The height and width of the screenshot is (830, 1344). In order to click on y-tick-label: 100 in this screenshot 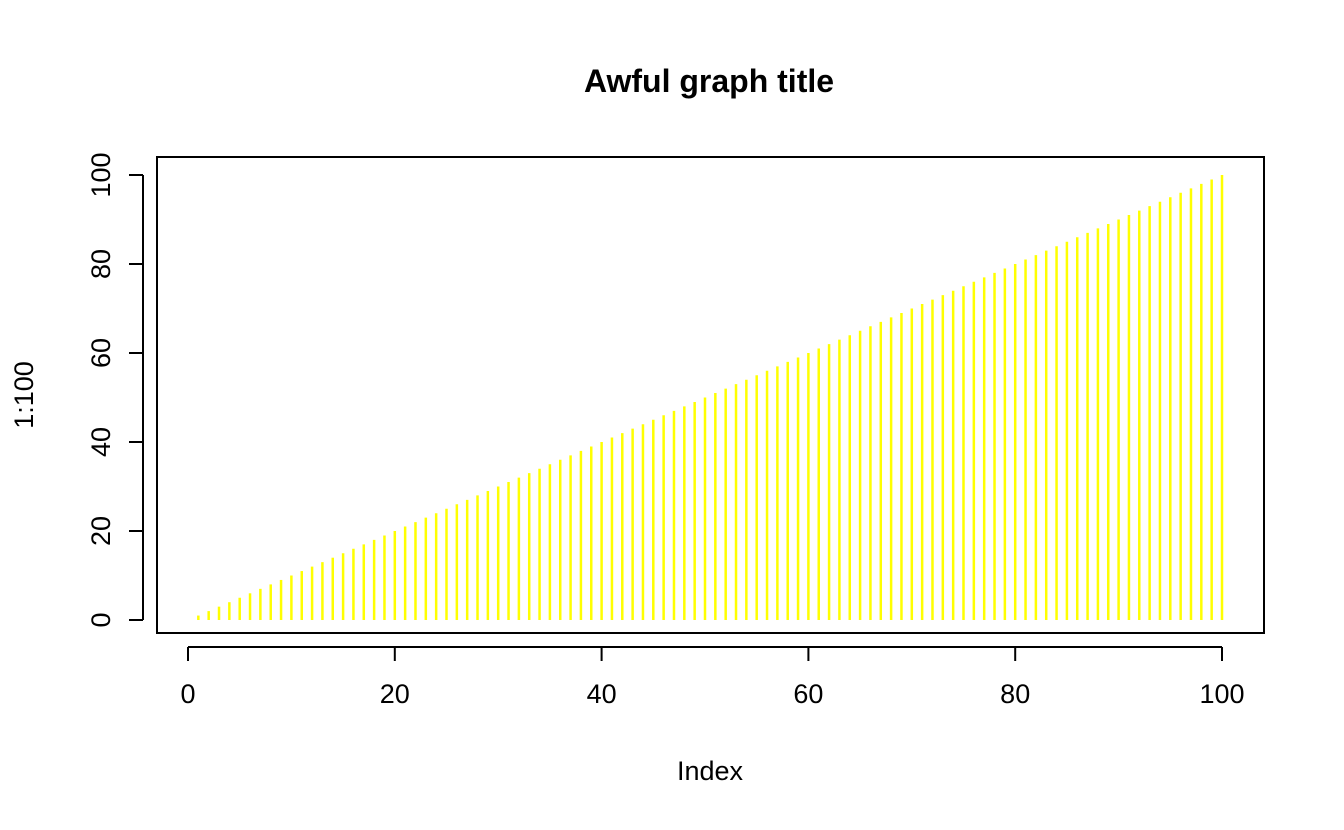, I will do `click(101, 174)`.